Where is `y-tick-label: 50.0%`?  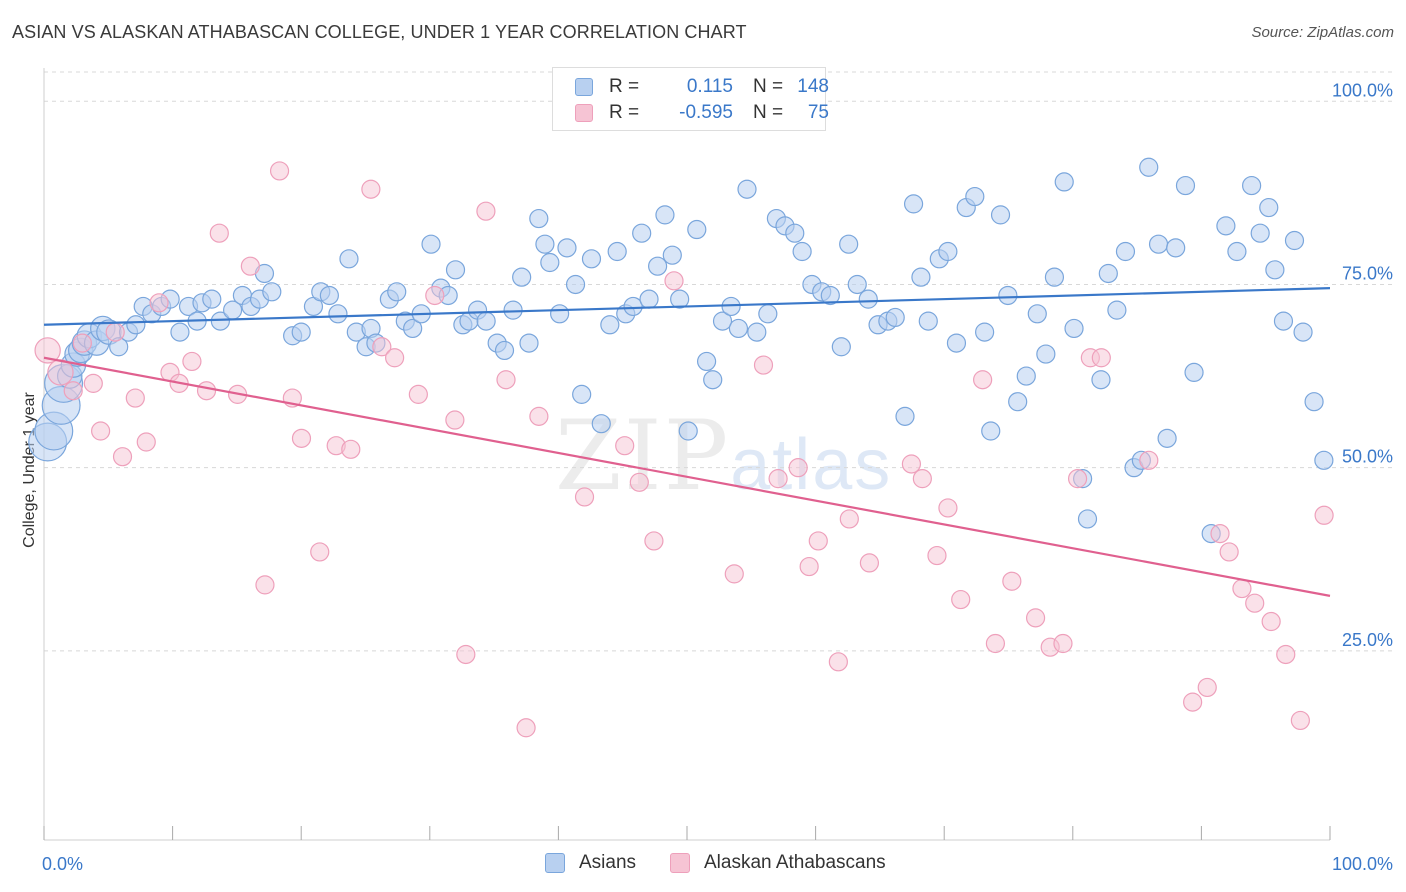
y-tick-label: 50.0% is located at coordinates (1367, 457).